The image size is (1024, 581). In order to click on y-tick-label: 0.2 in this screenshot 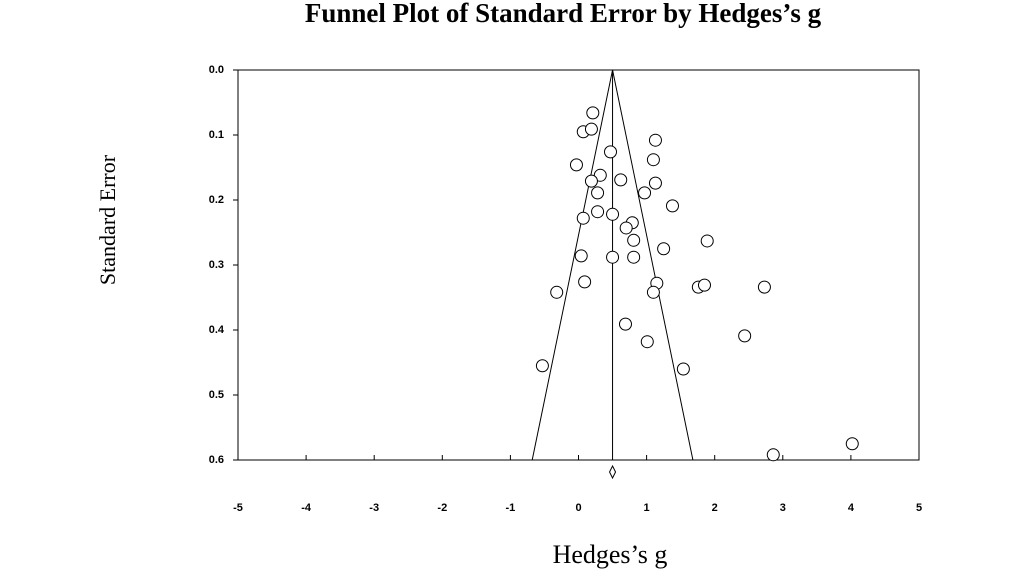, I will do `click(216, 200)`.